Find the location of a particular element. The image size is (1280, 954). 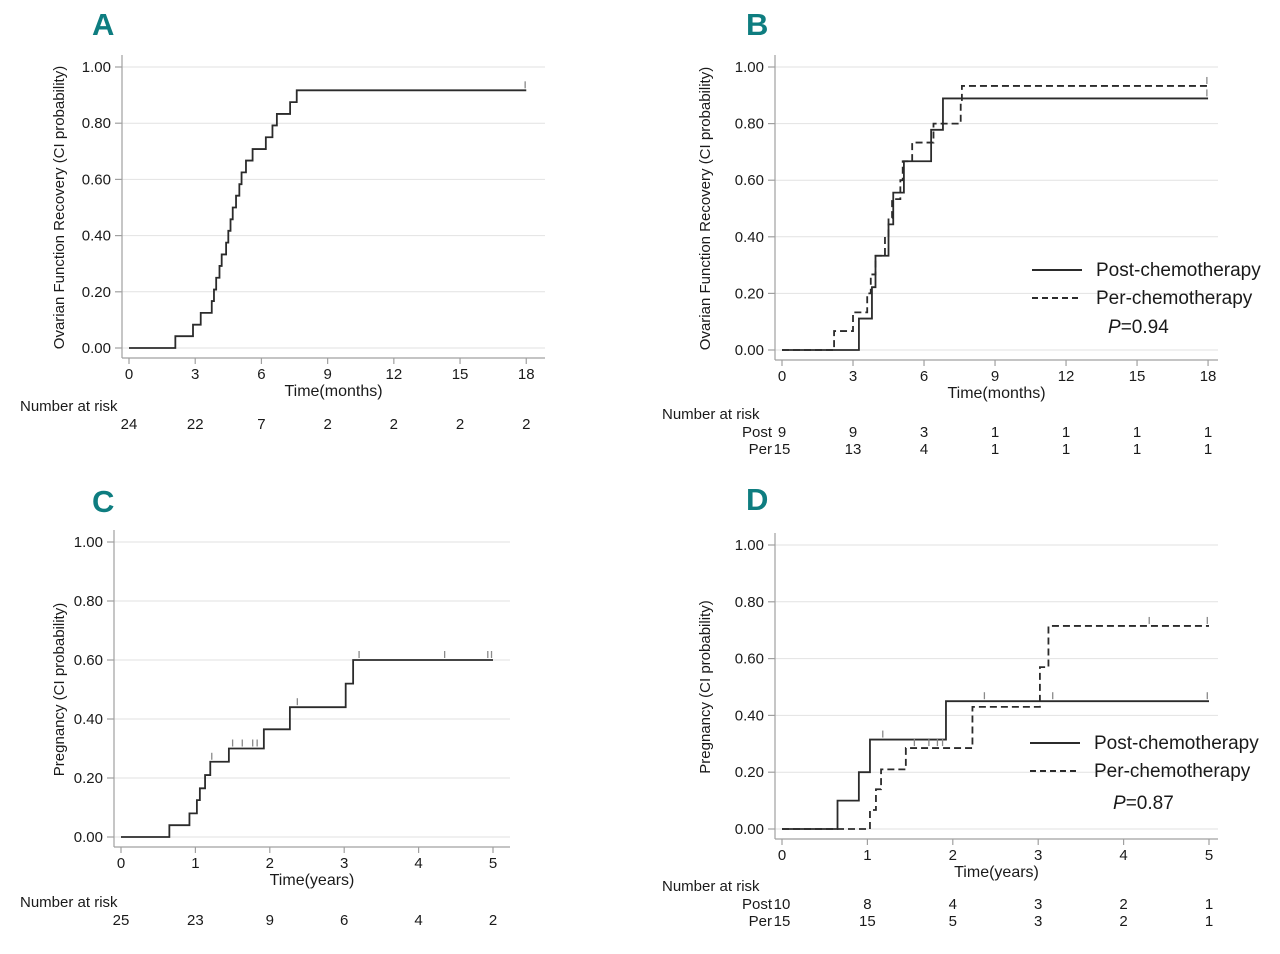

risk-value: 10 is located at coordinates (782, 904).